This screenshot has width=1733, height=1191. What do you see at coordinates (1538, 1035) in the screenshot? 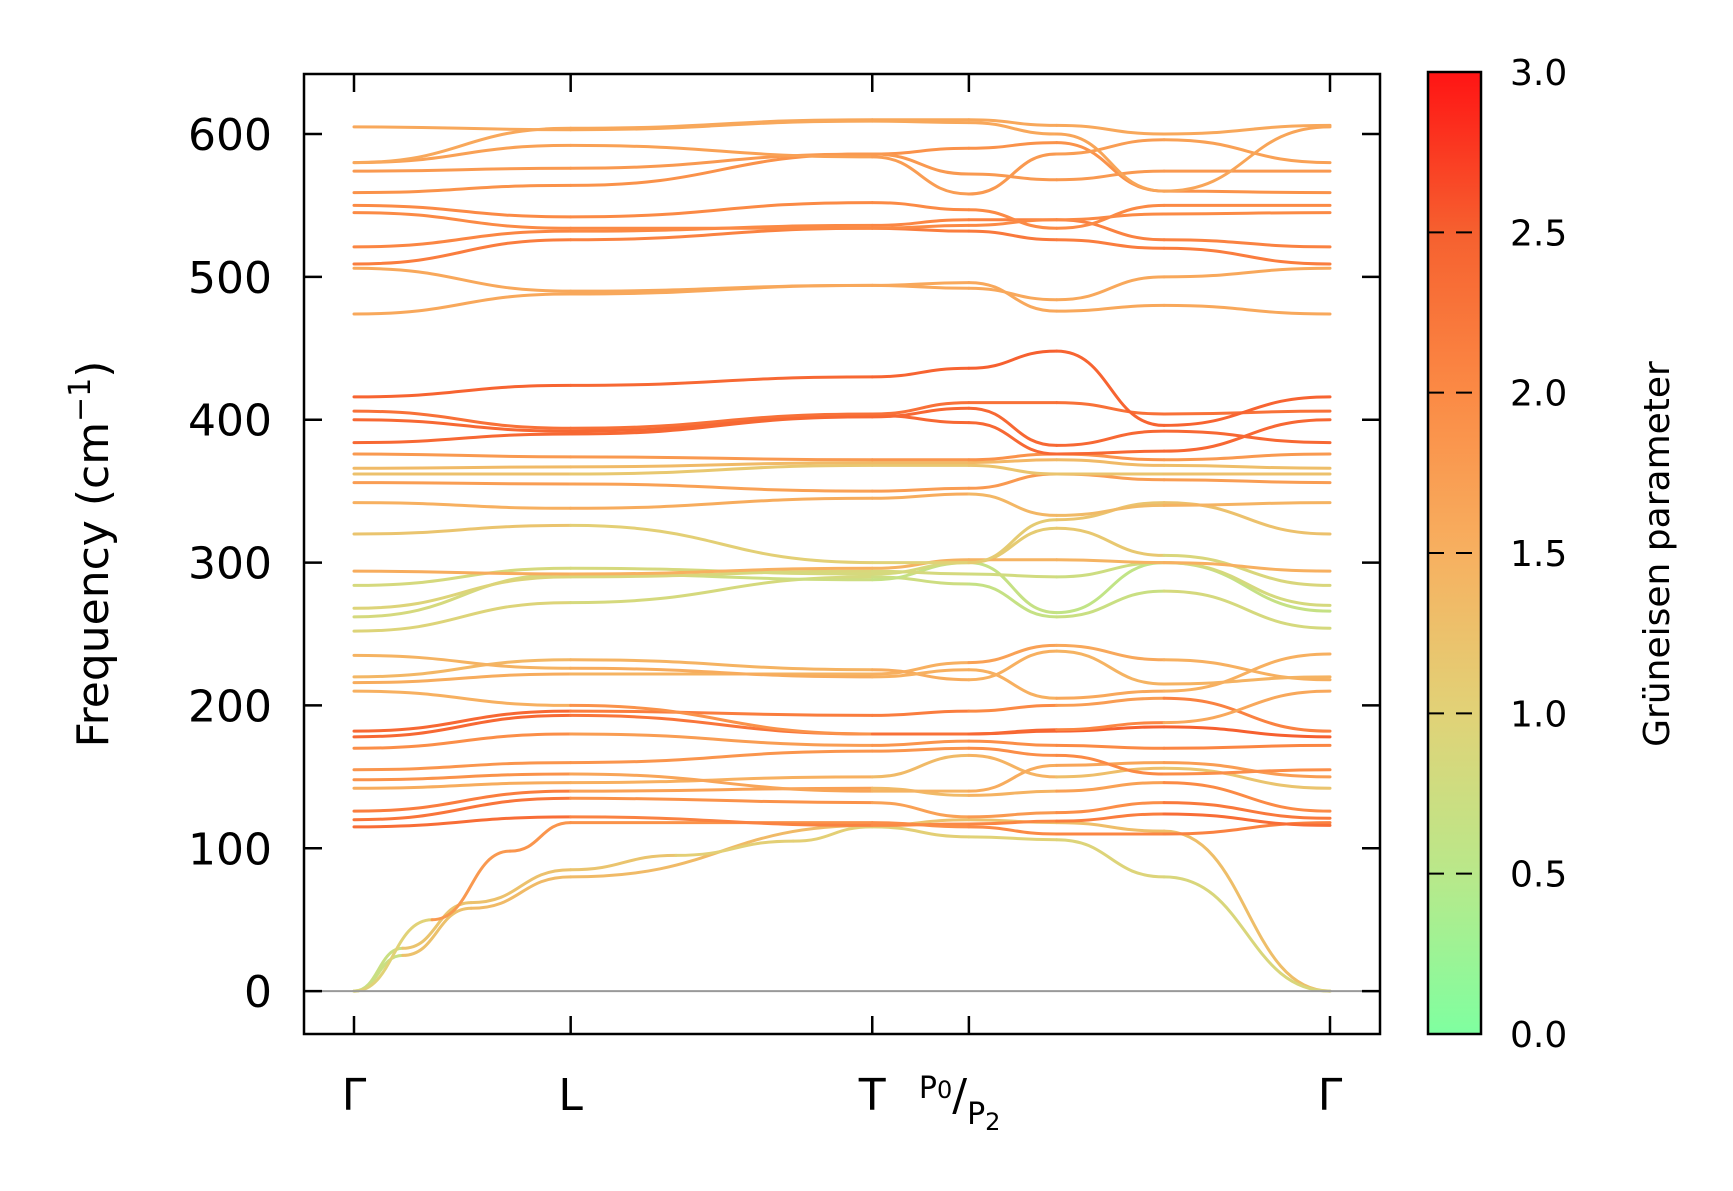
I see `colorbar-tick-label: 0.0` at bounding box center [1538, 1035].